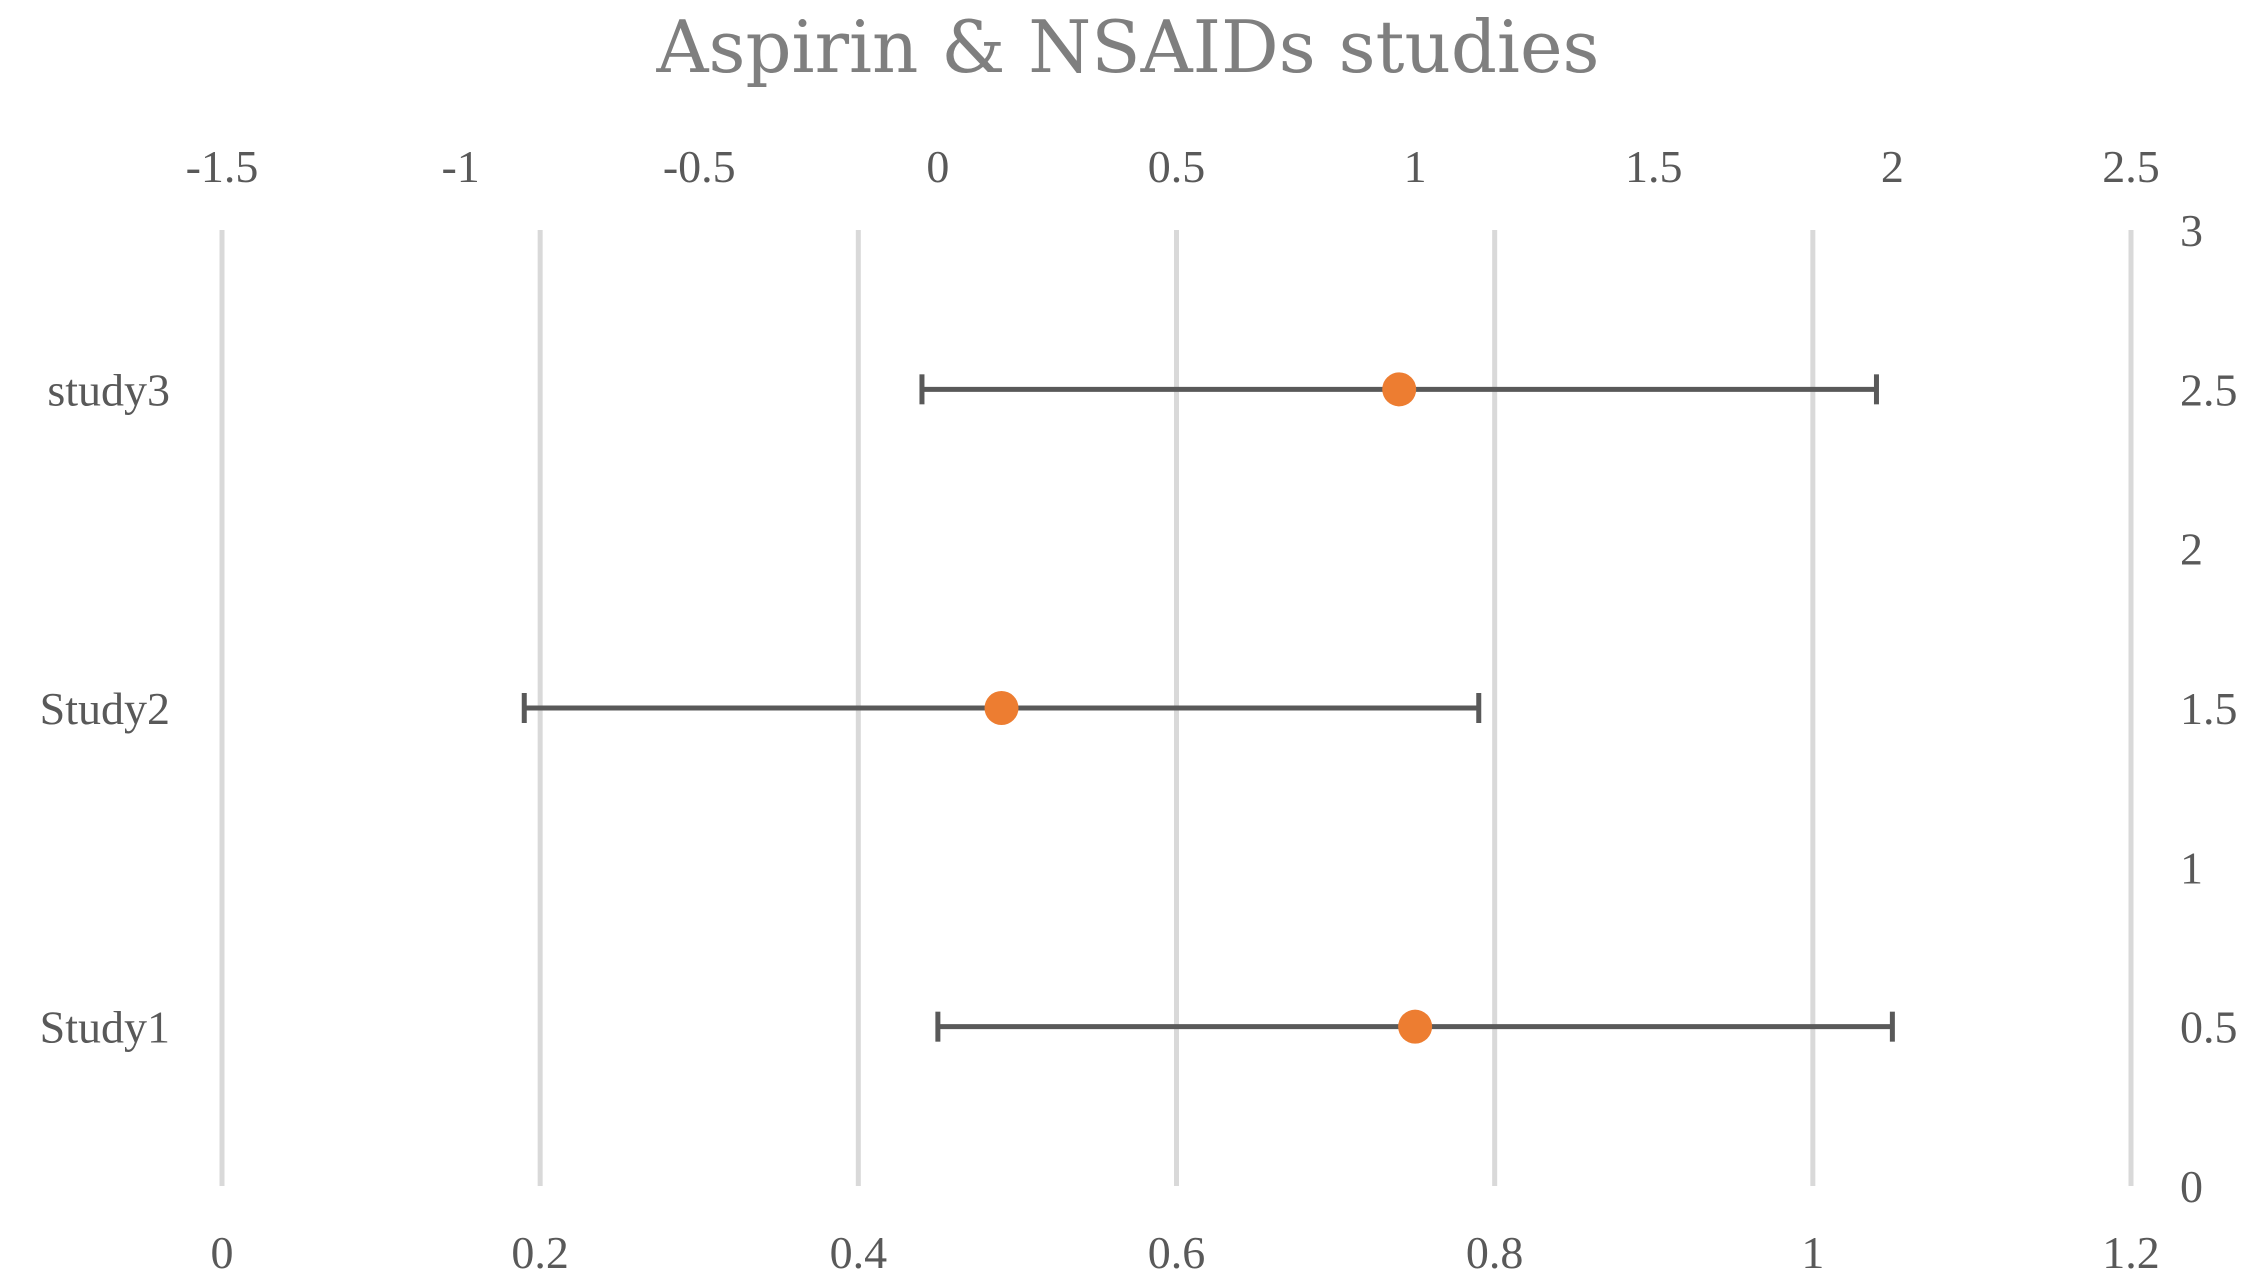 This screenshot has width=2256, height=1285. What do you see at coordinates (859, 1252) in the screenshot?
I see `bottom-axis-tick-label: 0.4` at bounding box center [859, 1252].